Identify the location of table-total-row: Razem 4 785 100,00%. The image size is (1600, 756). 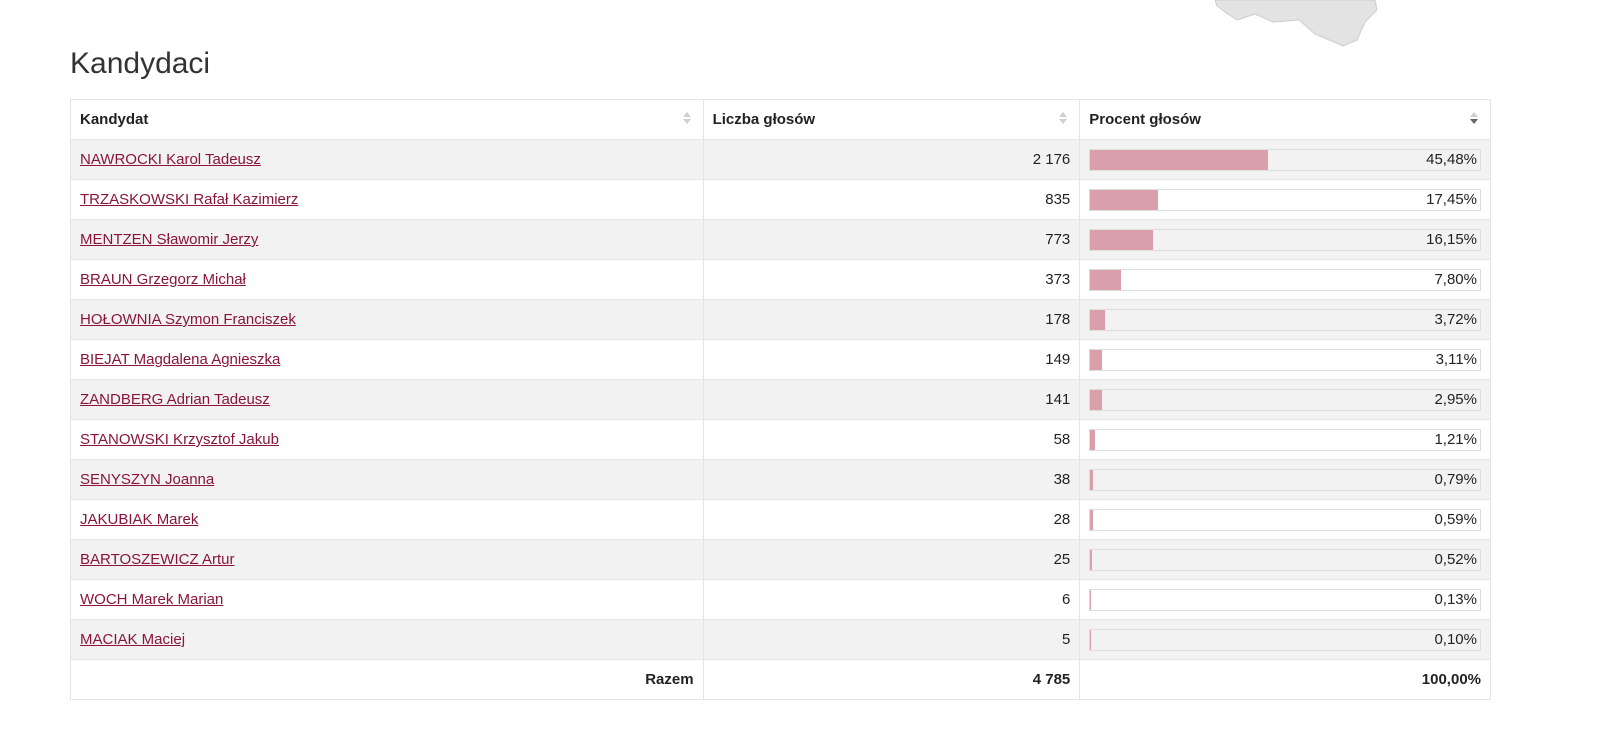
(780, 679).